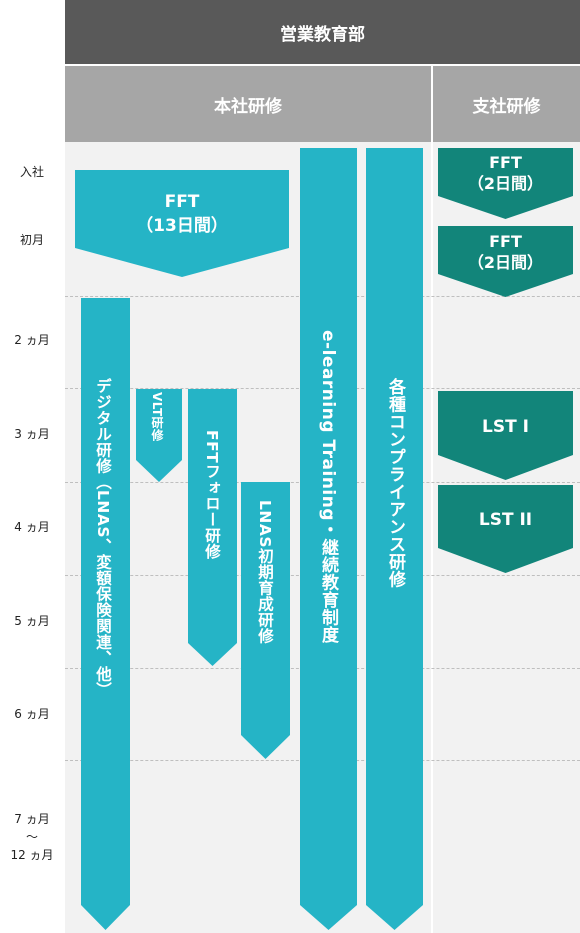  What do you see at coordinates (248, 104) in the screenshot?
I see `head-office-header: 本社研修` at bounding box center [248, 104].